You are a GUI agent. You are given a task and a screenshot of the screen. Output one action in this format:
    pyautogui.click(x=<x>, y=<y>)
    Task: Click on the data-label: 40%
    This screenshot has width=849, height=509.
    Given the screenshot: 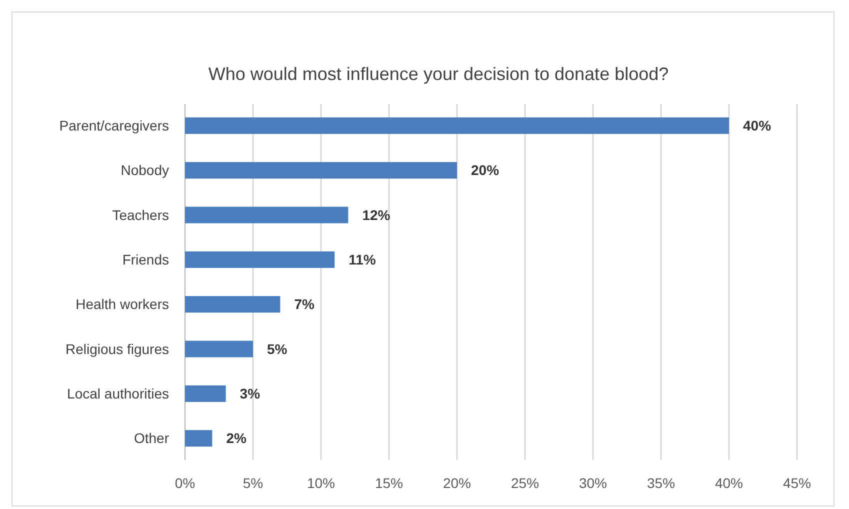 What is the action you would take?
    pyautogui.click(x=757, y=126)
    